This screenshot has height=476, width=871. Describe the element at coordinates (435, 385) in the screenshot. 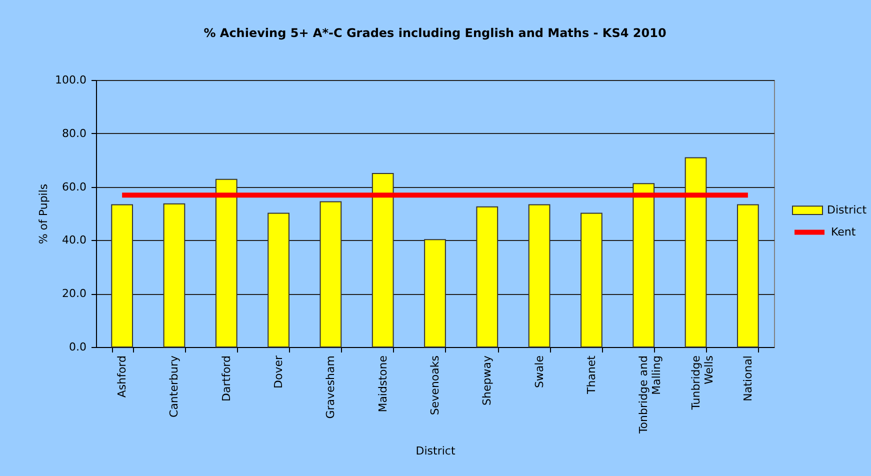

I see `x-tick-label: Sevenoaks` at that location.